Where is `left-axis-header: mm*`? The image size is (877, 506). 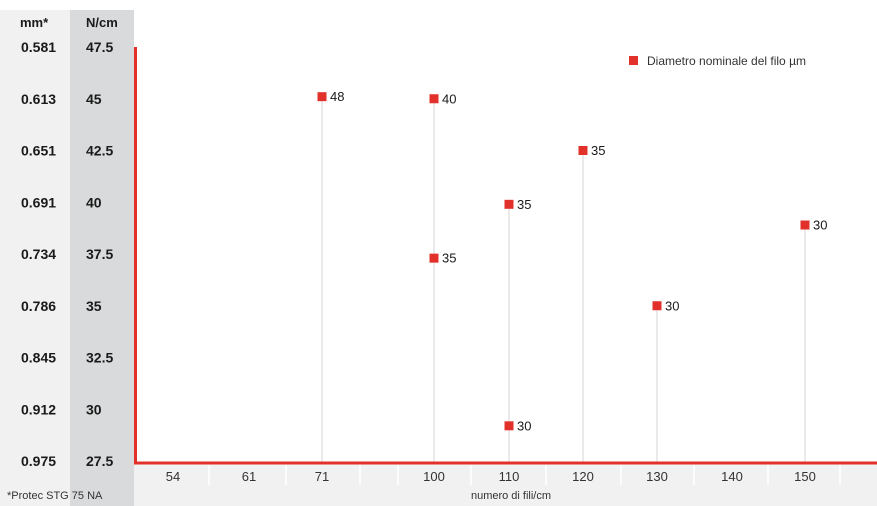 left-axis-header: mm* is located at coordinates (34, 22).